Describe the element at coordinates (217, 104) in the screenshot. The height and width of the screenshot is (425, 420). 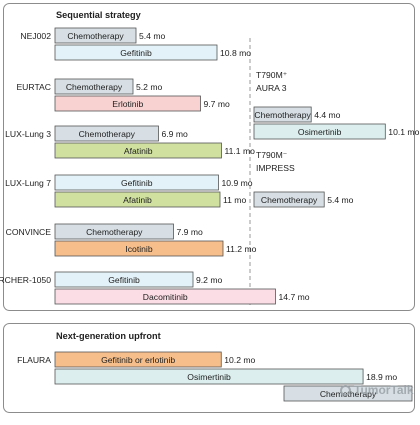
I see `data-label: 9.7 mo` at that location.